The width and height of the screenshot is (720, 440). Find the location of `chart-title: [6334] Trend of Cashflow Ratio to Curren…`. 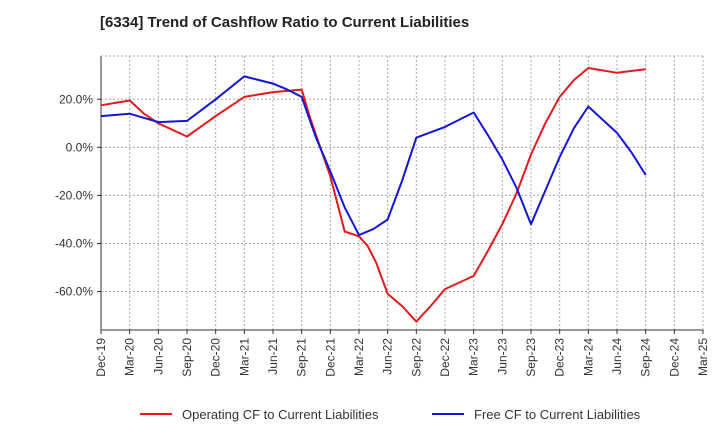

chart-title: [6334] Trend of Cashflow Ratio to Curren… is located at coordinates (285, 22).